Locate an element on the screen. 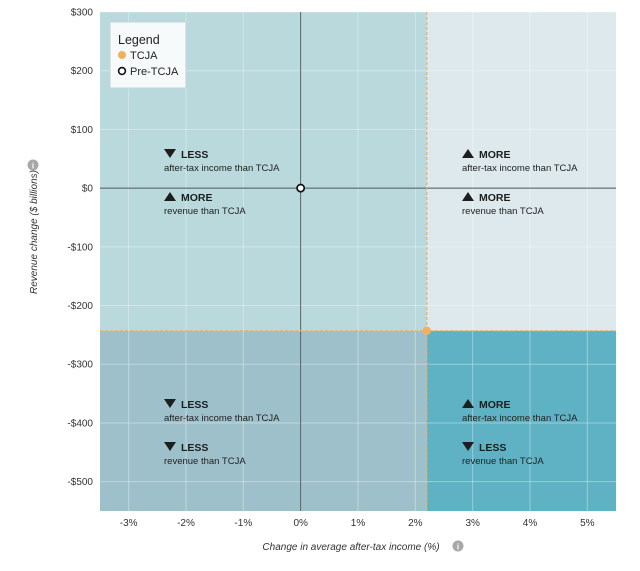  x-tick-labels: -3% -2% -1% 0% 1% 2% 3% 4% 5% is located at coordinates (357, 523).